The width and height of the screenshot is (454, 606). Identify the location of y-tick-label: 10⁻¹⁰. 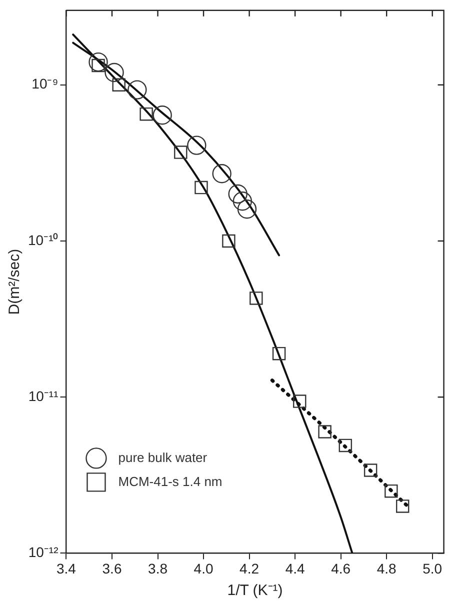
(43, 240).